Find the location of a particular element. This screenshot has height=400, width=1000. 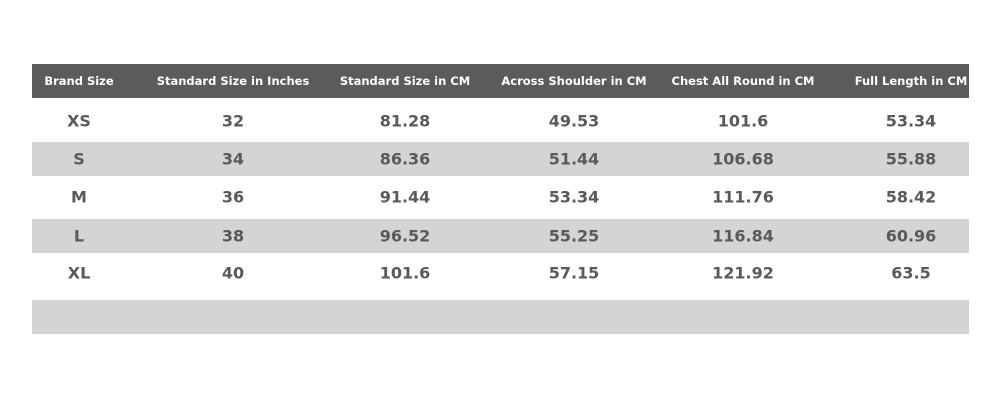

table-cell: 55.88 is located at coordinates (911, 159).